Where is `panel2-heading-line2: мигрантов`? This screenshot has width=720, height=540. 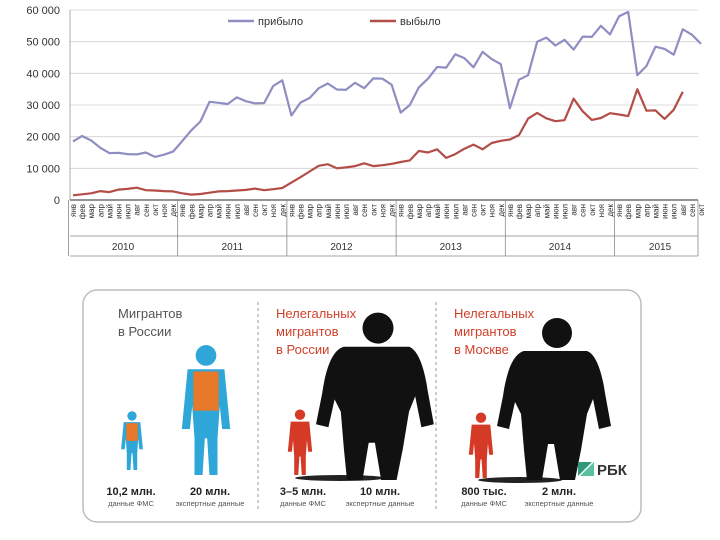
panel2-heading-line2: мигрантов is located at coordinates (307, 331).